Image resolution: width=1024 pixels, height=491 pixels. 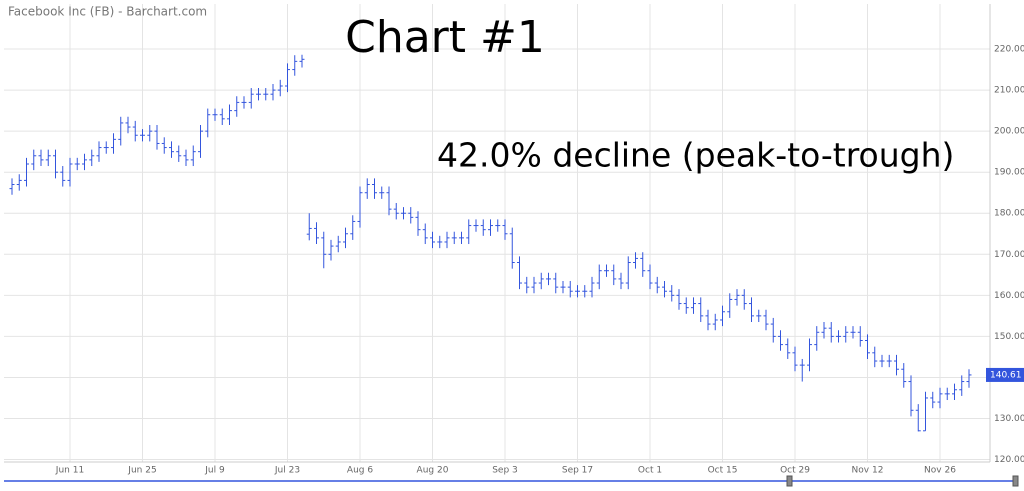 I want to click on annotation: 42.0% decline (peak-to-trough), so click(x=695, y=155).